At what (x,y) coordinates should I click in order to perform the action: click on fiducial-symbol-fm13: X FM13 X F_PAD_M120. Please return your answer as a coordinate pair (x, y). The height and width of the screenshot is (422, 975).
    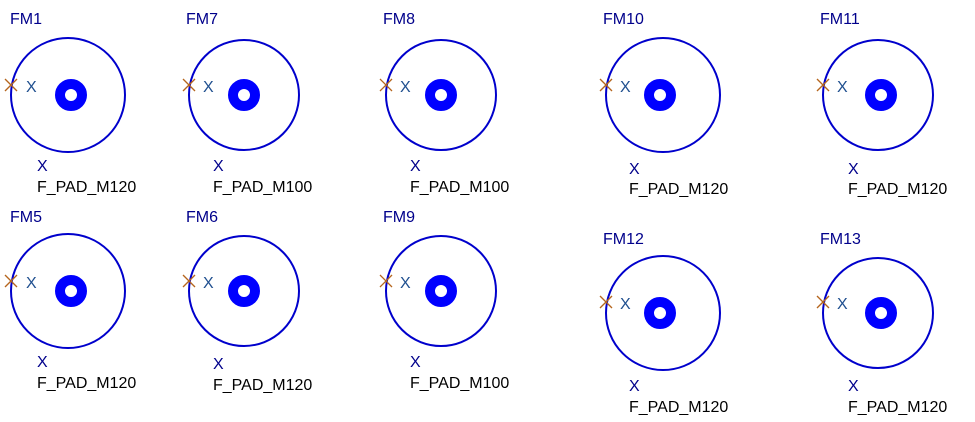
    Looking at the image, I should click on (881, 323).